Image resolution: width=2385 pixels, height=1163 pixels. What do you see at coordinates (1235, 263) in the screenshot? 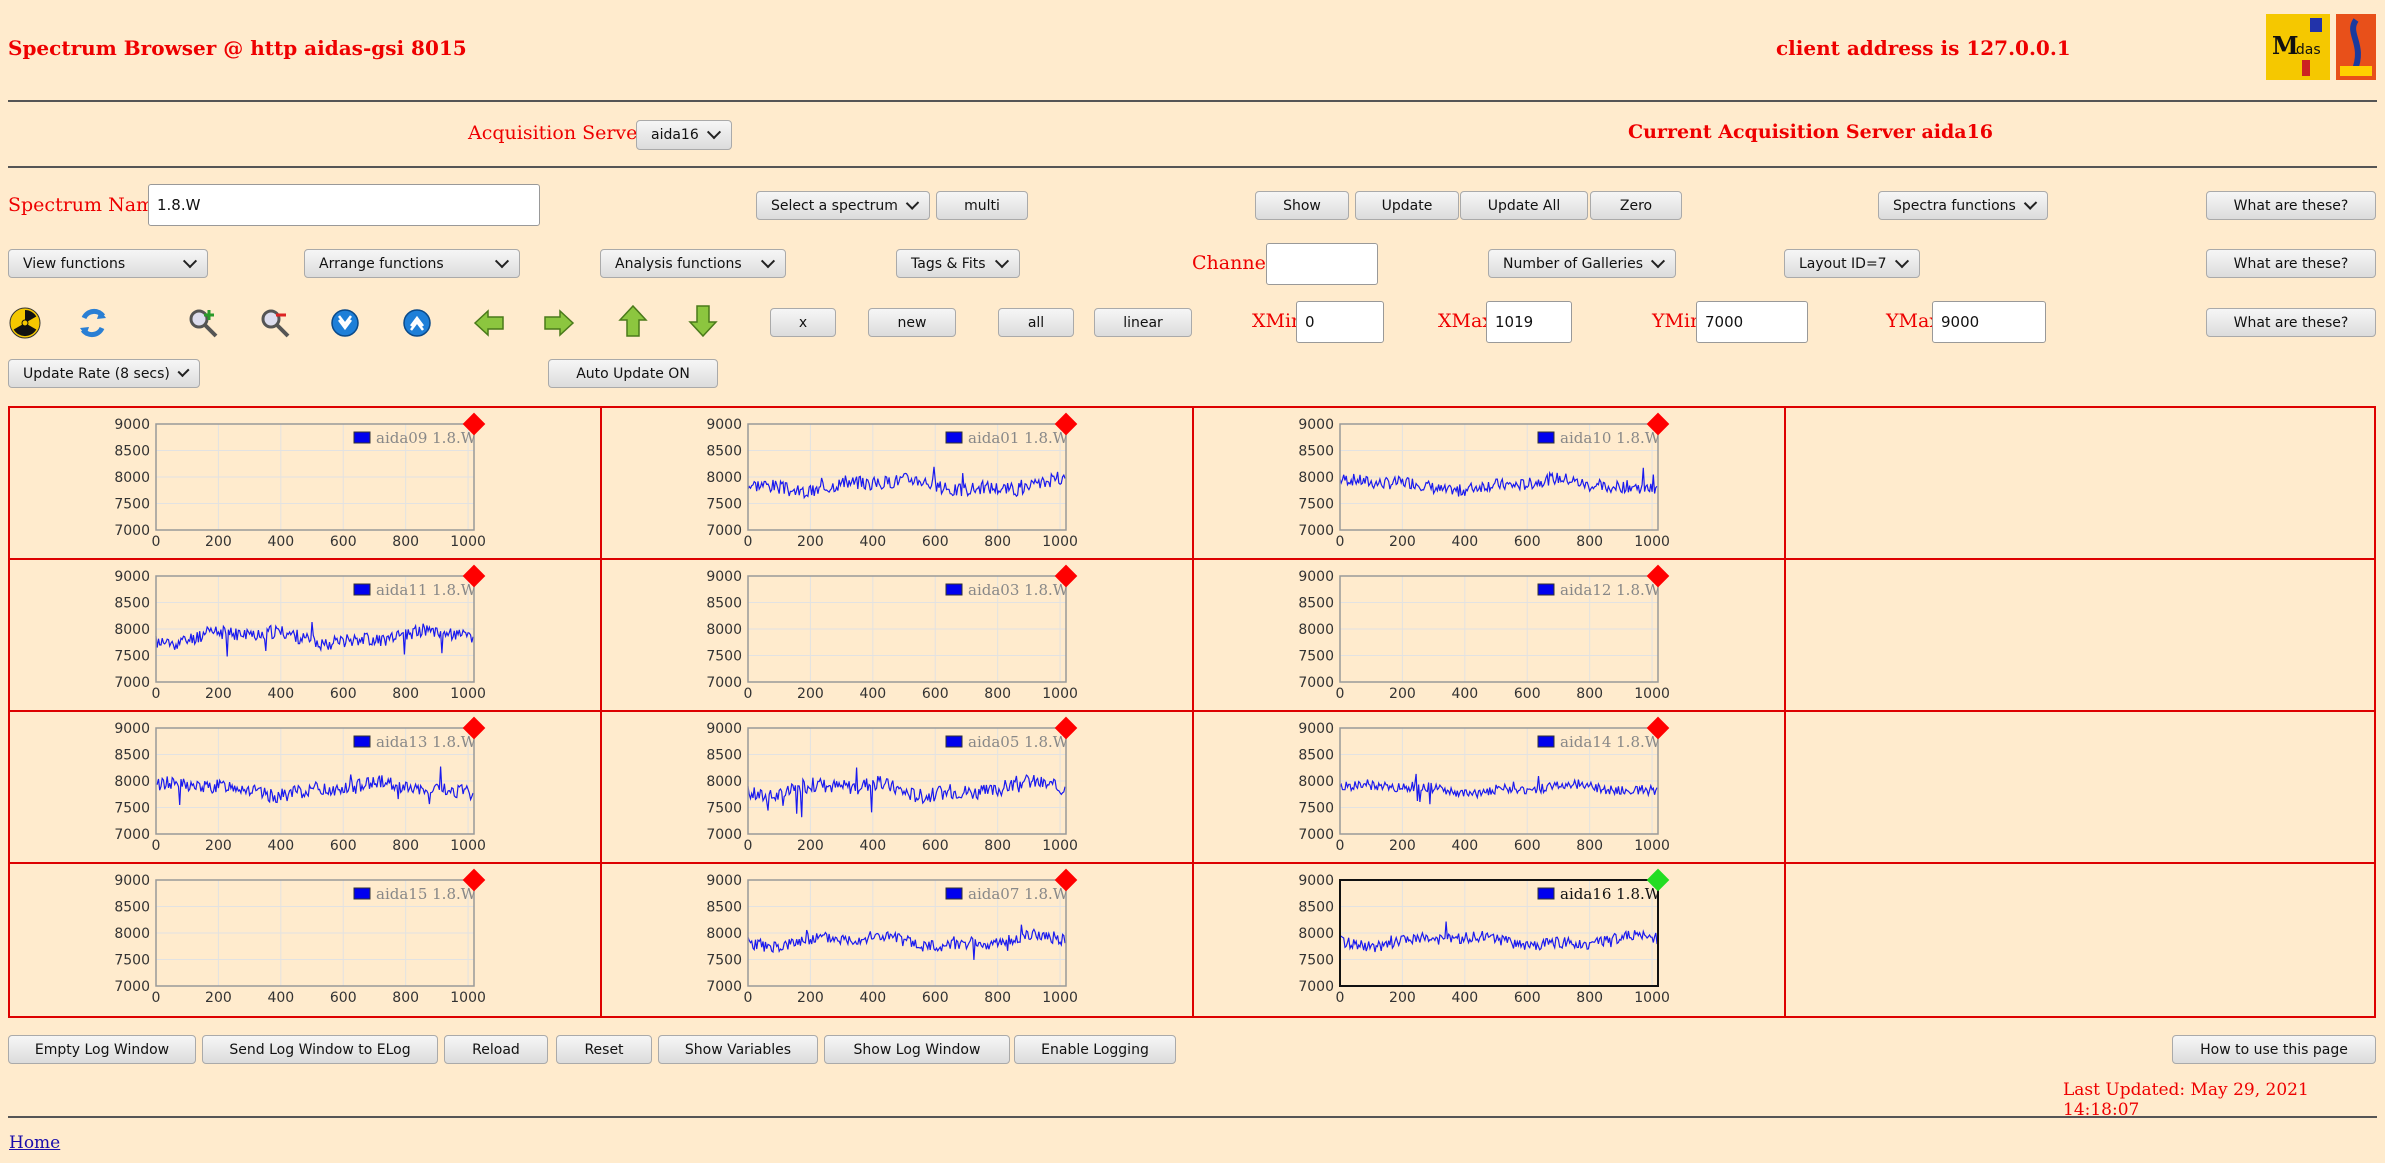
I see `channel-label: Channel:` at bounding box center [1235, 263].